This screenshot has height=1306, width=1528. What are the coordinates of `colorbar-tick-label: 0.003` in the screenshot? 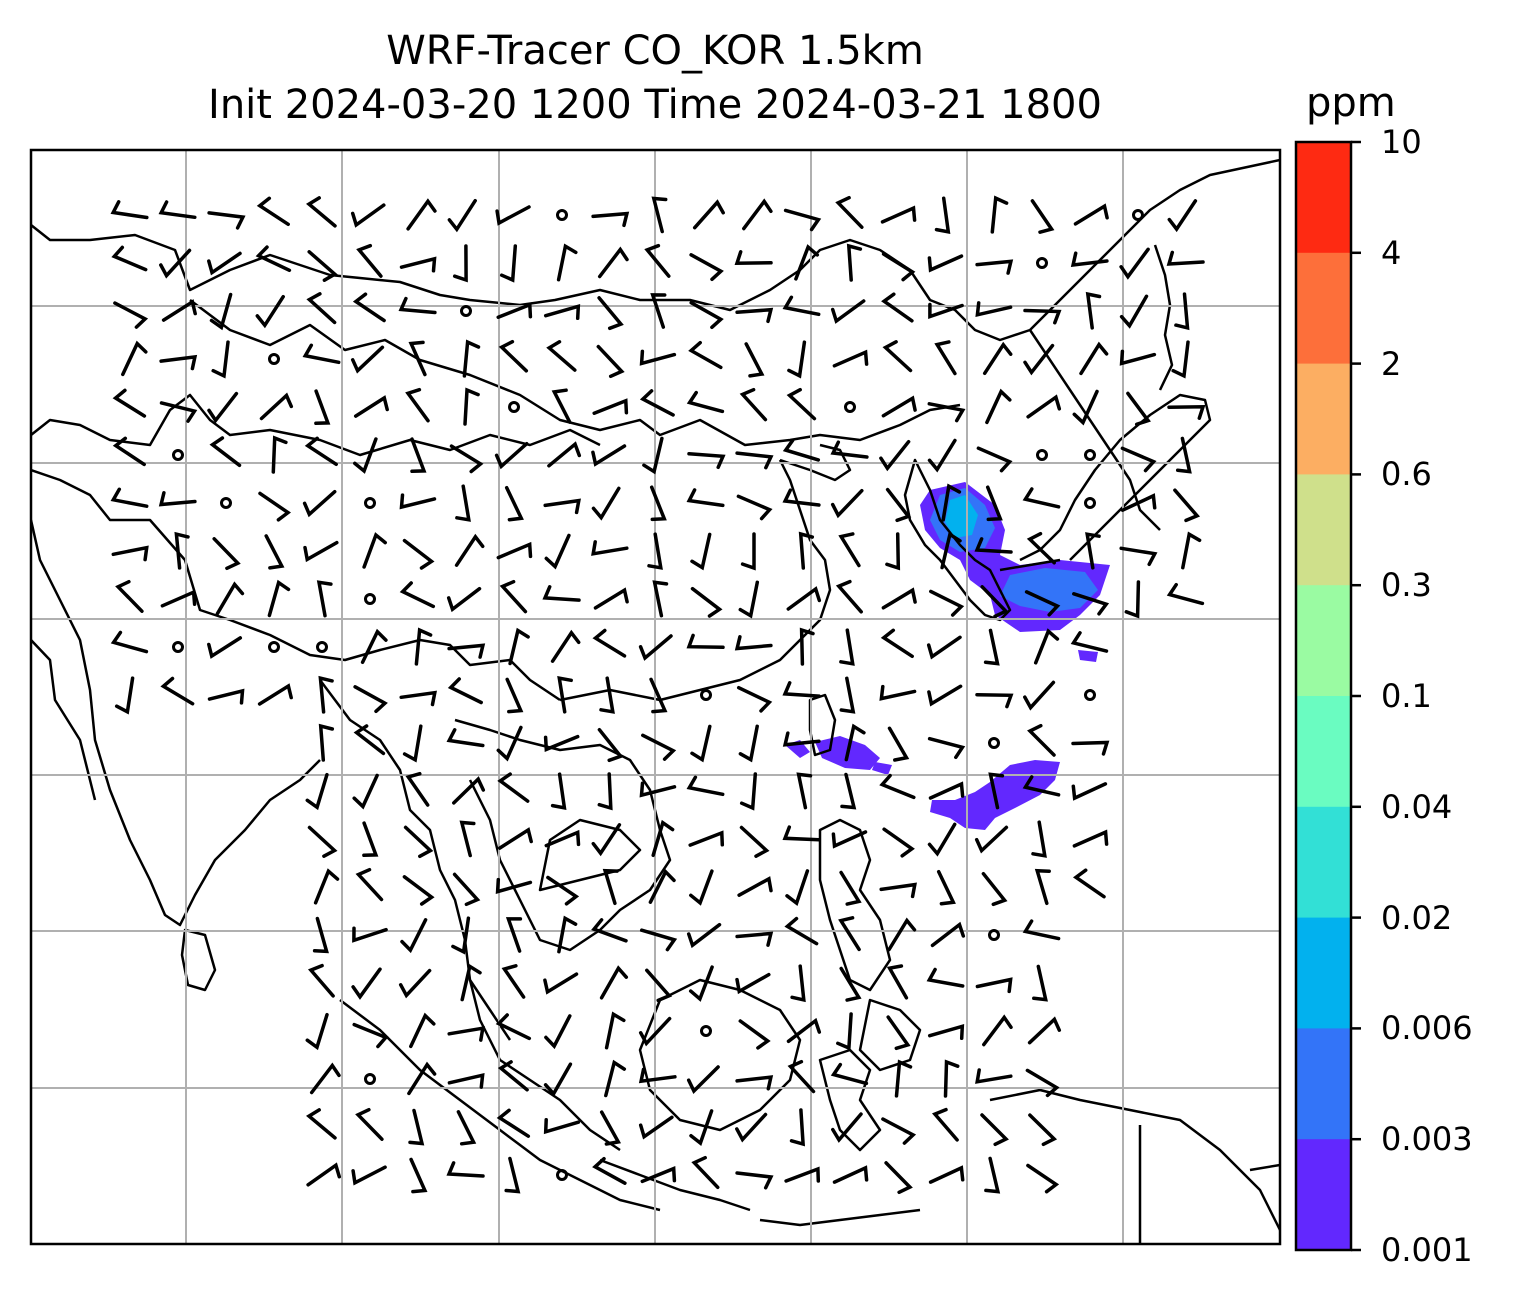 It's located at (1427, 1139).